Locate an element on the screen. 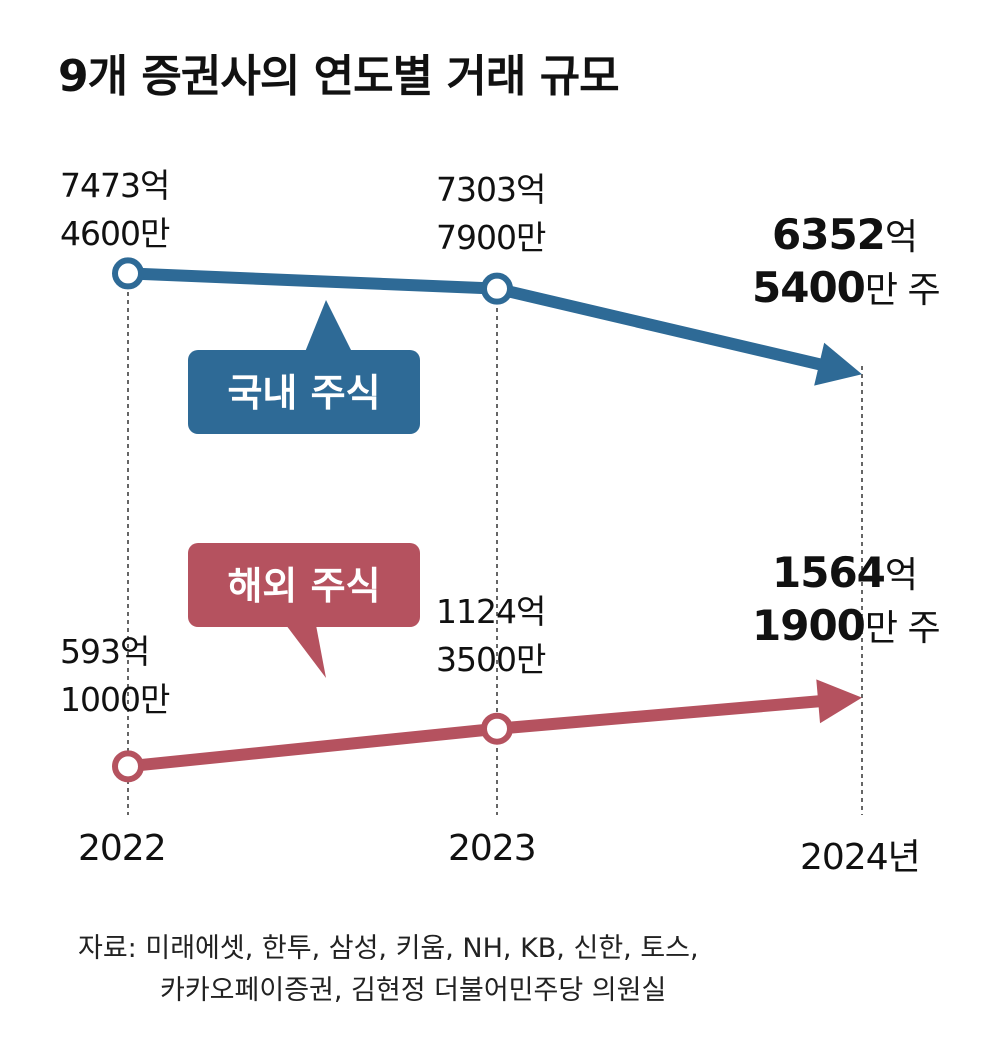  overseas-label-2024: 1564억 1900만 주 is located at coordinates (846, 599).